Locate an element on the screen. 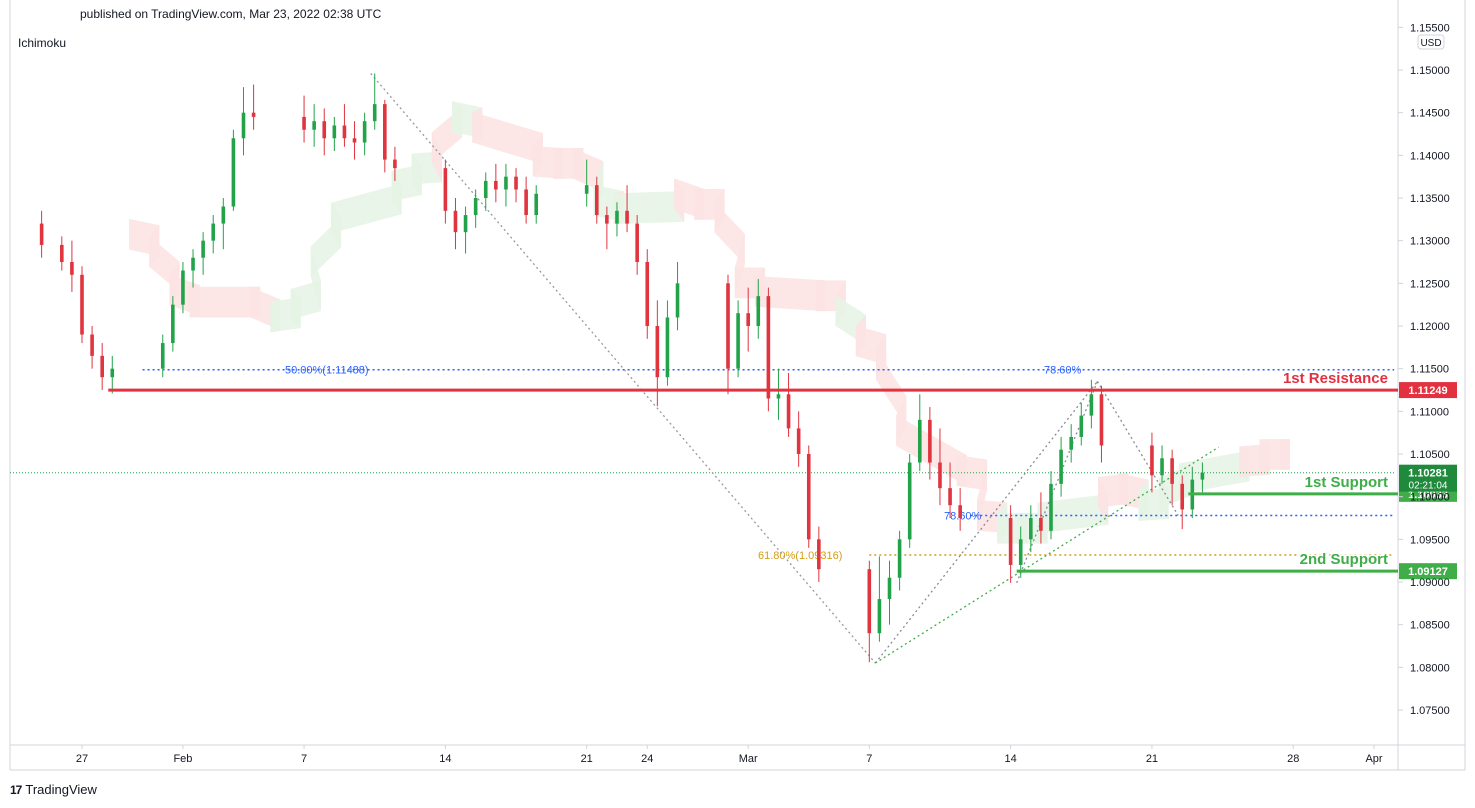  x-tick-label: 28 is located at coordinates (1293, 759).